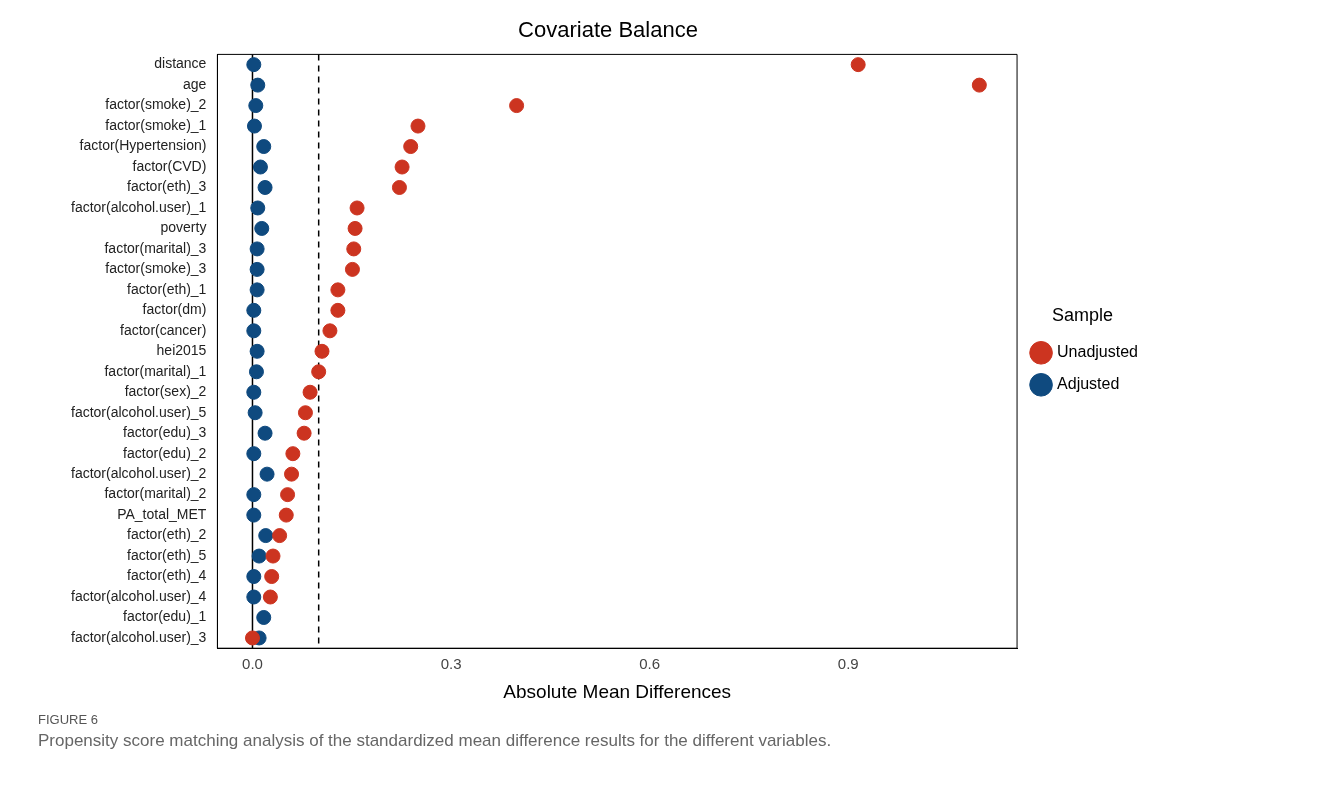  What do you see at coordinates (169, 165) in the screenshot?
I see `y-tick-label: factor(CVD)` at bounding box center [169, 165].